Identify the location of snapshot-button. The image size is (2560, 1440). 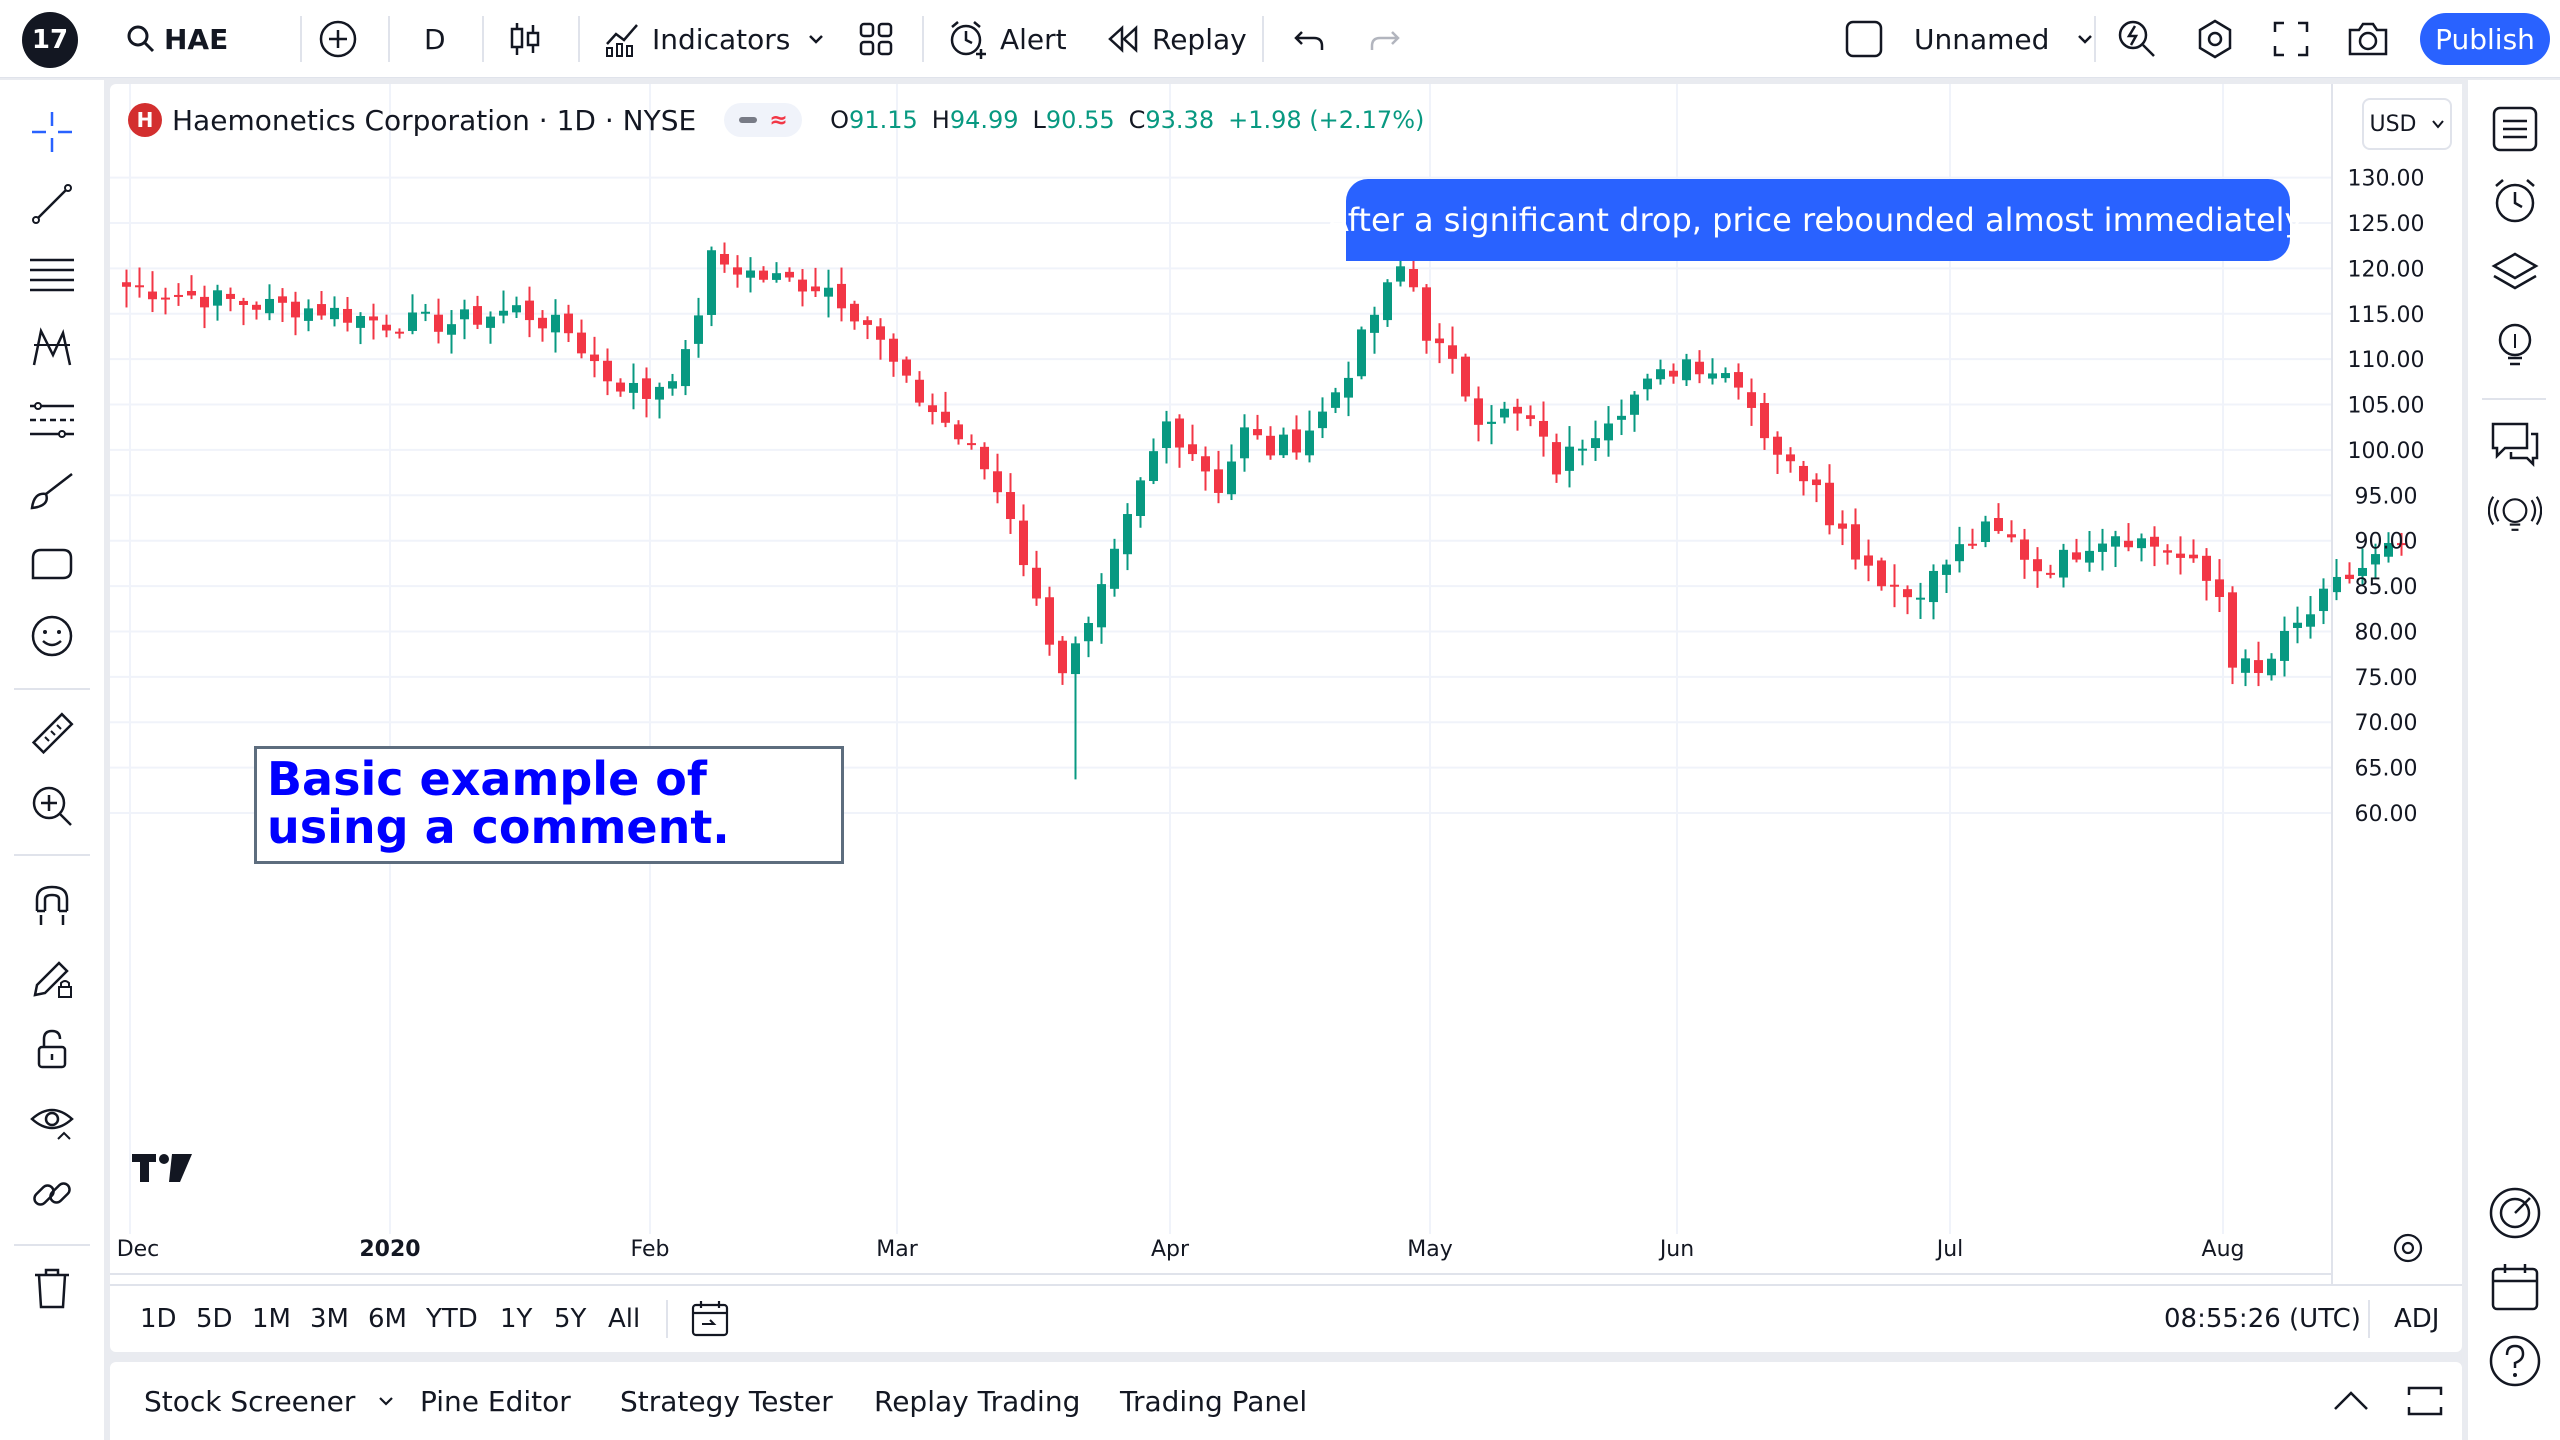
(2368, 39).